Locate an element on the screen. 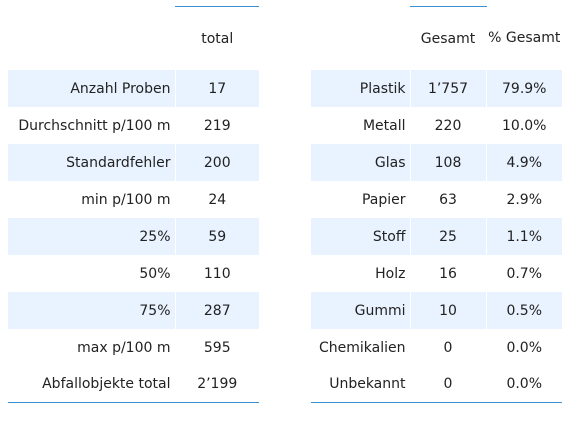  row-label: min p/100 m is located at coordinates (126, 199).